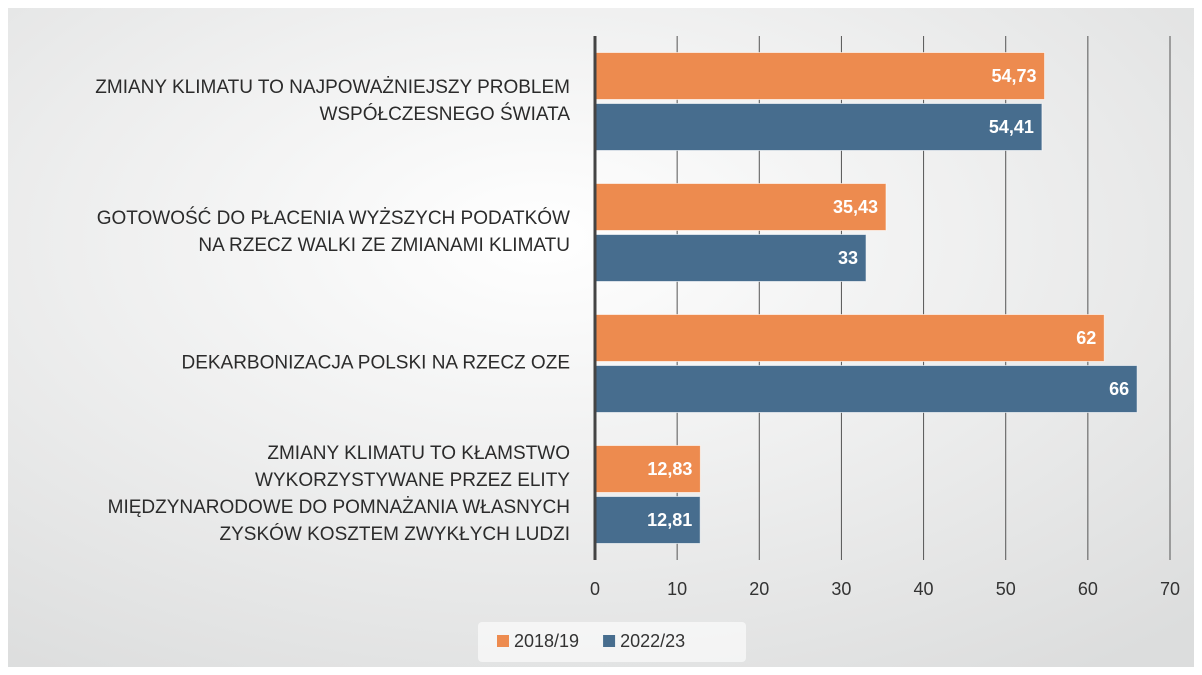 The width and height of the screenshot is (1202, 675). What do you see at coordinates (924, 589) in the screenshot?
I see `x-tick-label: 40` at bounding box center [924, 589].